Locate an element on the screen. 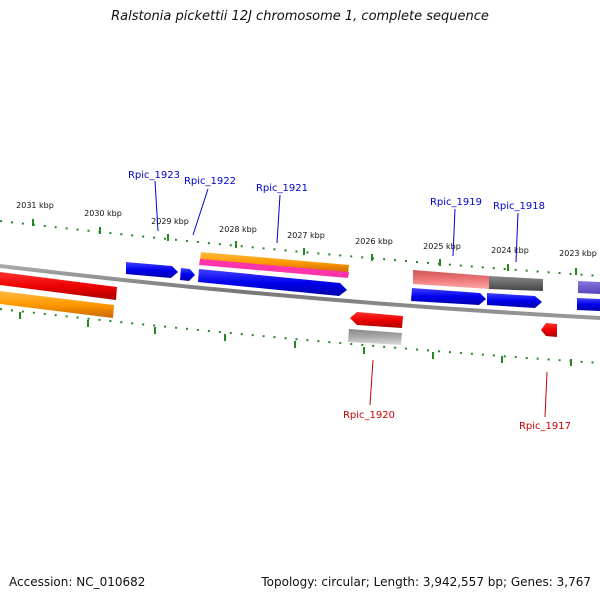  tick-label: 2024 kbp is located at coordinates (510, 250).